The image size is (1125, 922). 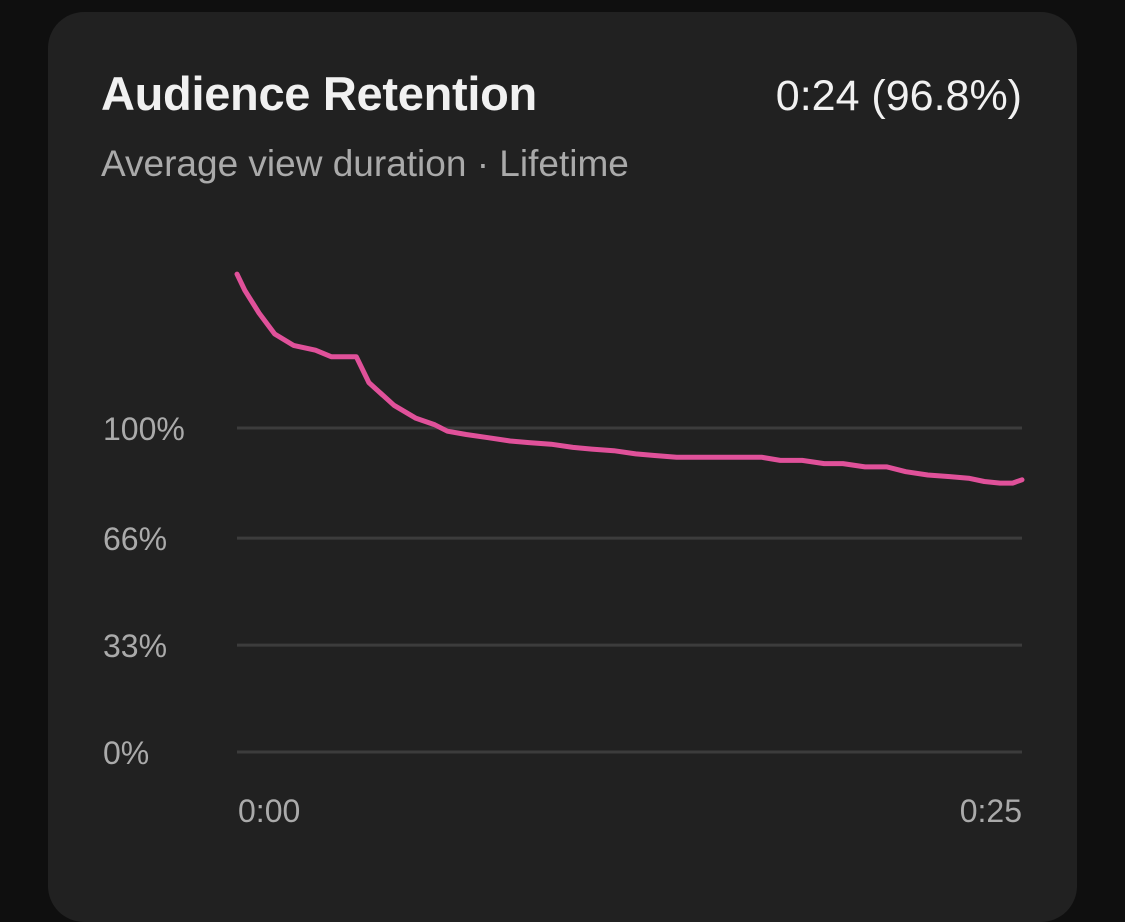 What do you see at coordinates (319, 93) in the screenshot?
I see `card-title: Audience Retention` at bounding box center [319, 93].